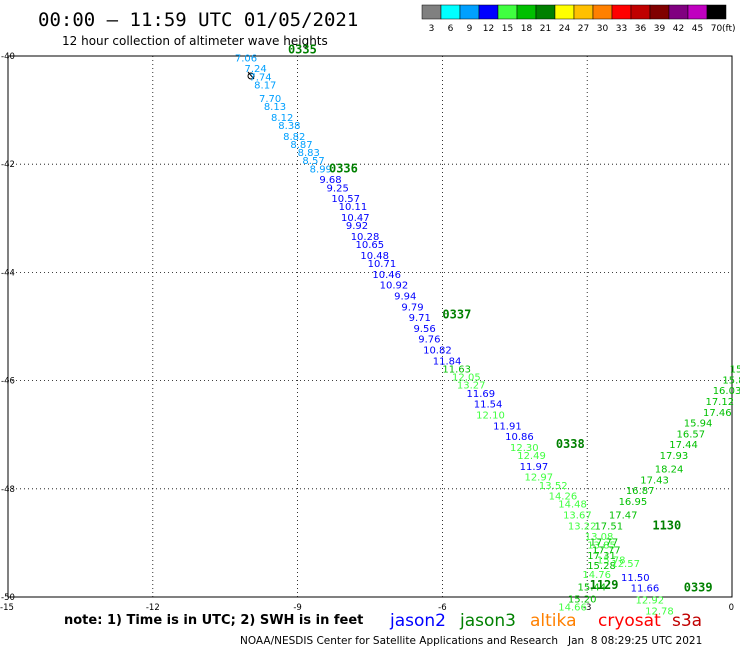  What do you see at coordinates (289, 126) in the screenshot?
I see `swh-value-label: 8.38` at bounding box center [289, 126].